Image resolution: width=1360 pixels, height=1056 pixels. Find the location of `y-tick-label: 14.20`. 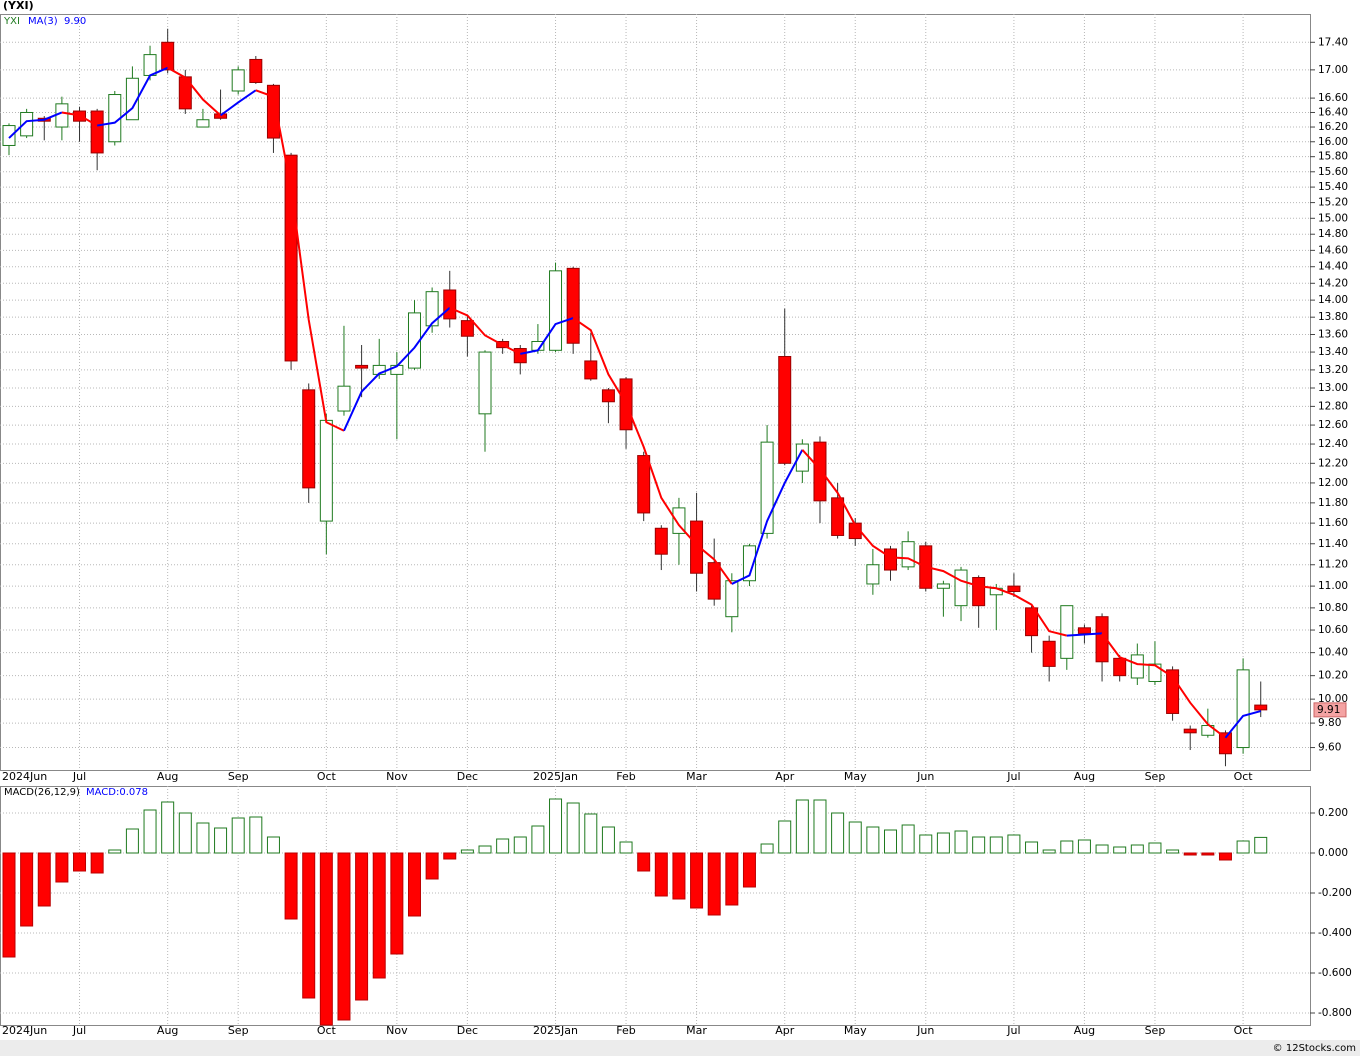

y-tick-label: 14.20 is located at coordinates (1333, 283).